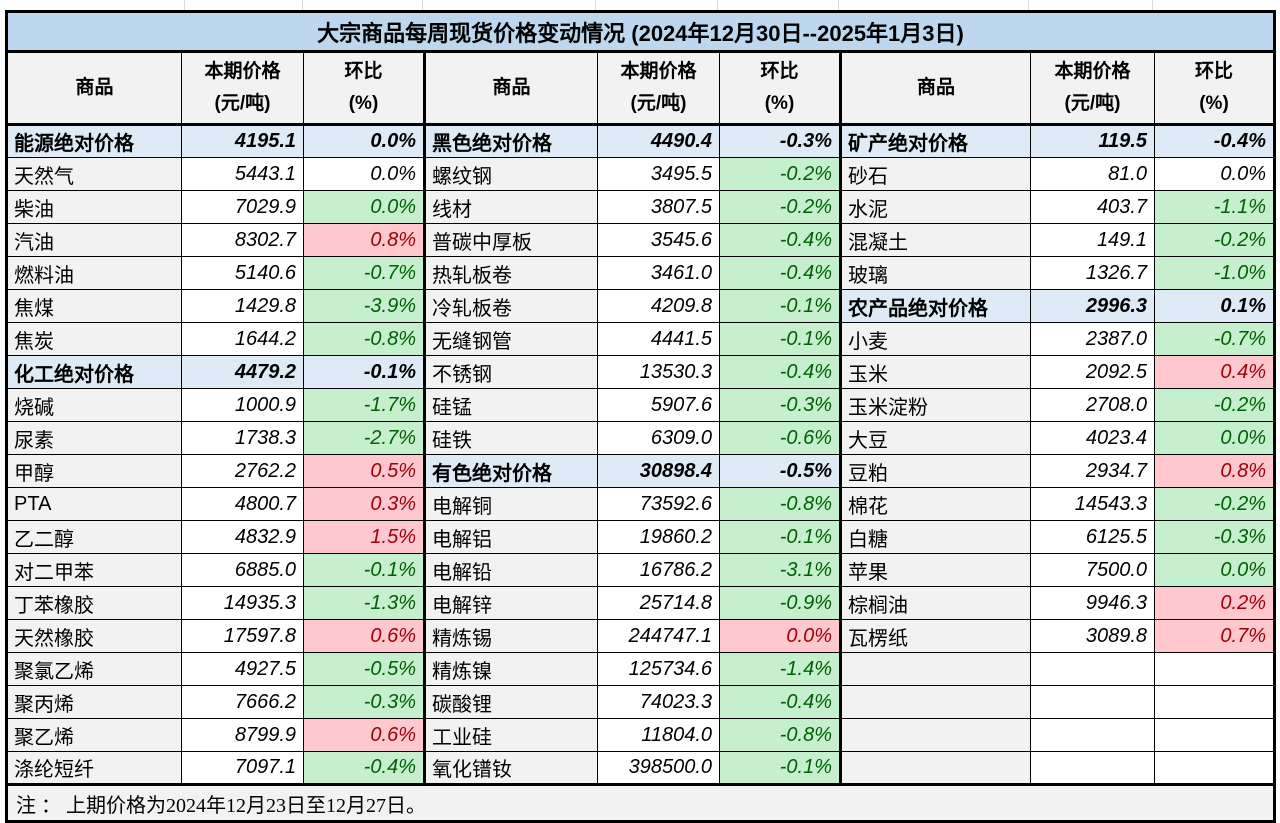 The image size is (1280, 823). Describe the element at coordinates (93, 372) in the screenshot. I see `category-name-cell: 化工绝对价格` at that location.